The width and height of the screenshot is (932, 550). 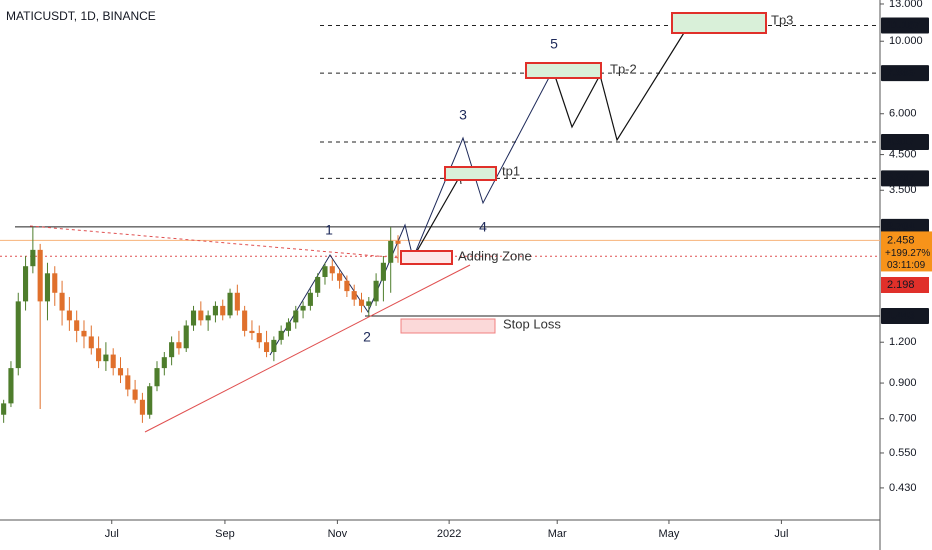 What do you see at coordinates (449, 534) in the screenshot?
I see `x-tick-label: 2022` at bounding box center [449, 534].